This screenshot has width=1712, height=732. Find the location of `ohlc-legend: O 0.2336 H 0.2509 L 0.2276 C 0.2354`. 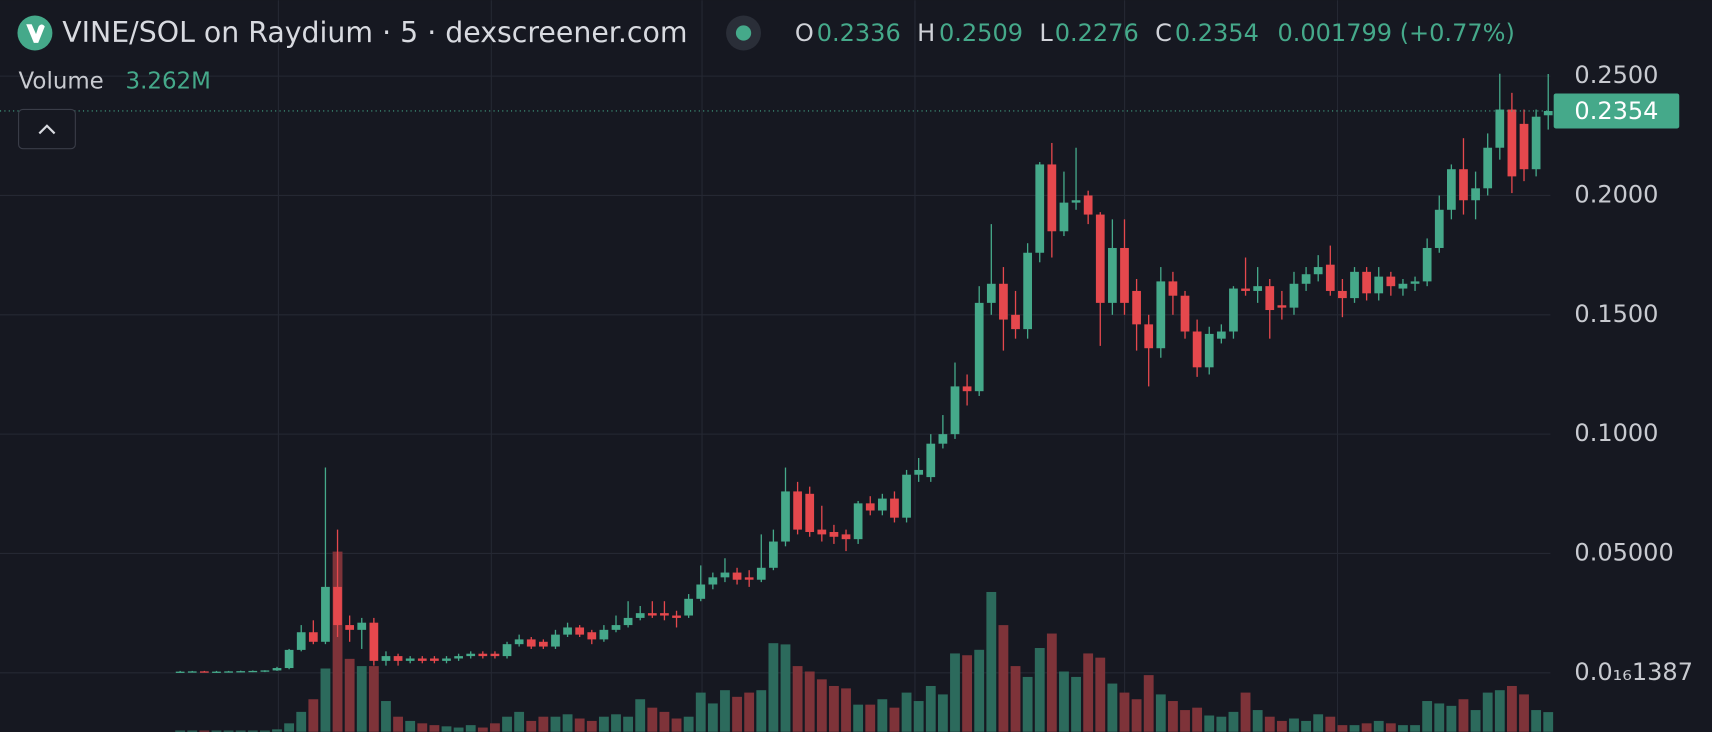

ohlc-legend: O 0.2336 H 0.2509 L 0.2276 C 0.2354 is located at coordinates (1027, 33).